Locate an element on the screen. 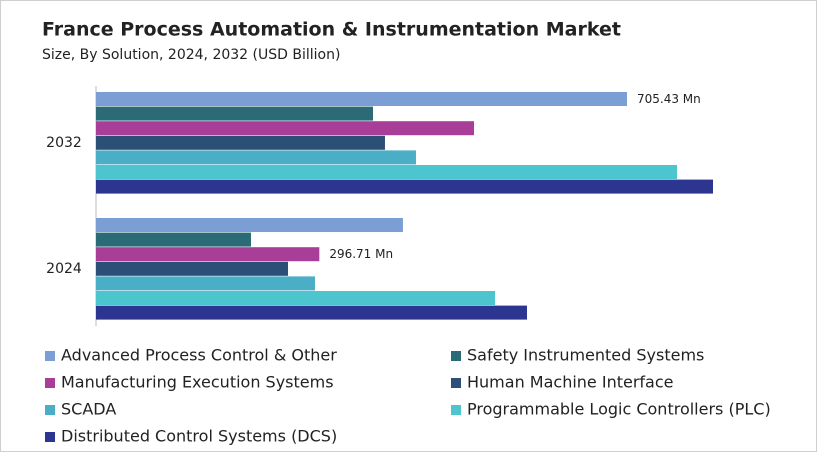  value-label: 705.43 Mn is located at coordinates (669, 99).